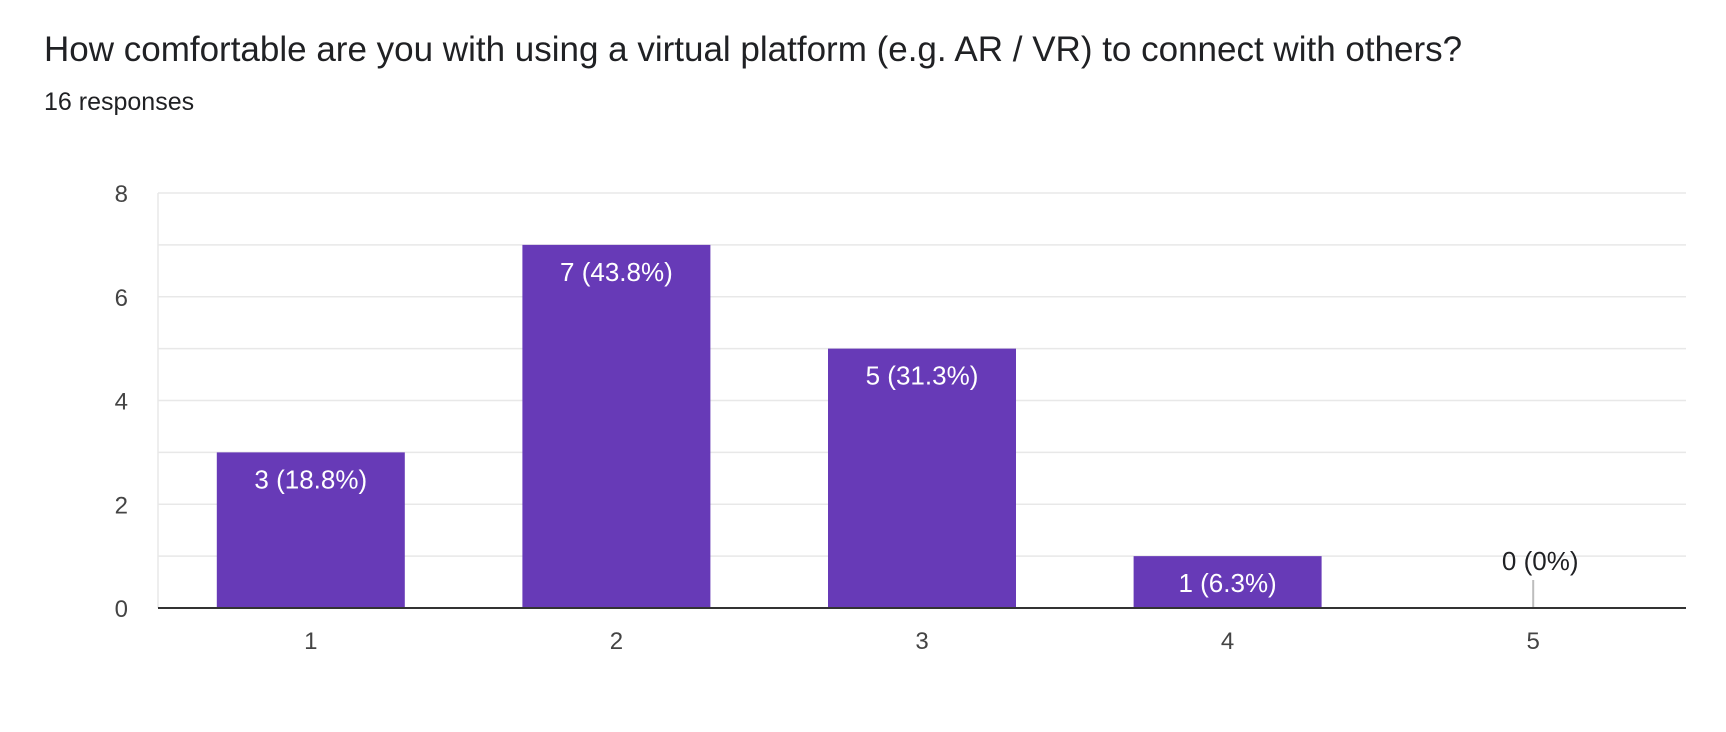  I want to click on x-axis-ticks: 1 2 3 4 5, so click(922, 641).